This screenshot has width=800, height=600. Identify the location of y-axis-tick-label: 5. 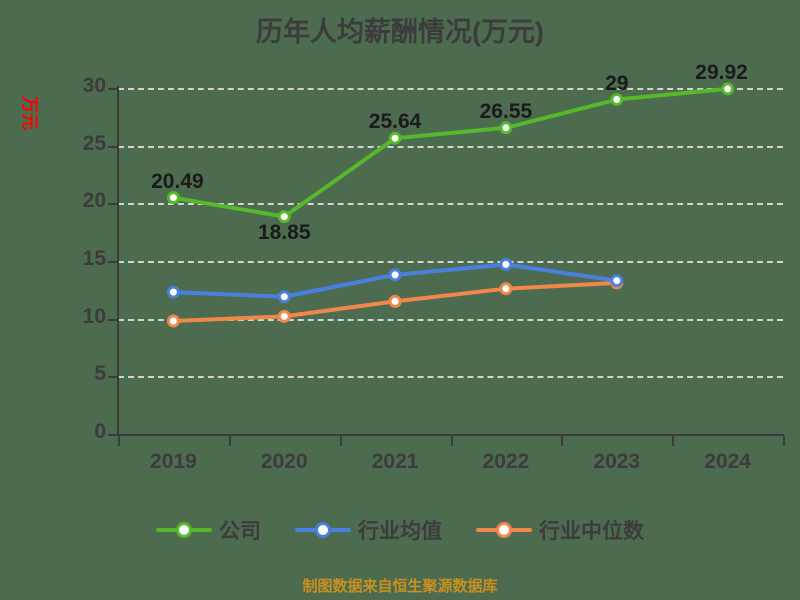
(100, 374).